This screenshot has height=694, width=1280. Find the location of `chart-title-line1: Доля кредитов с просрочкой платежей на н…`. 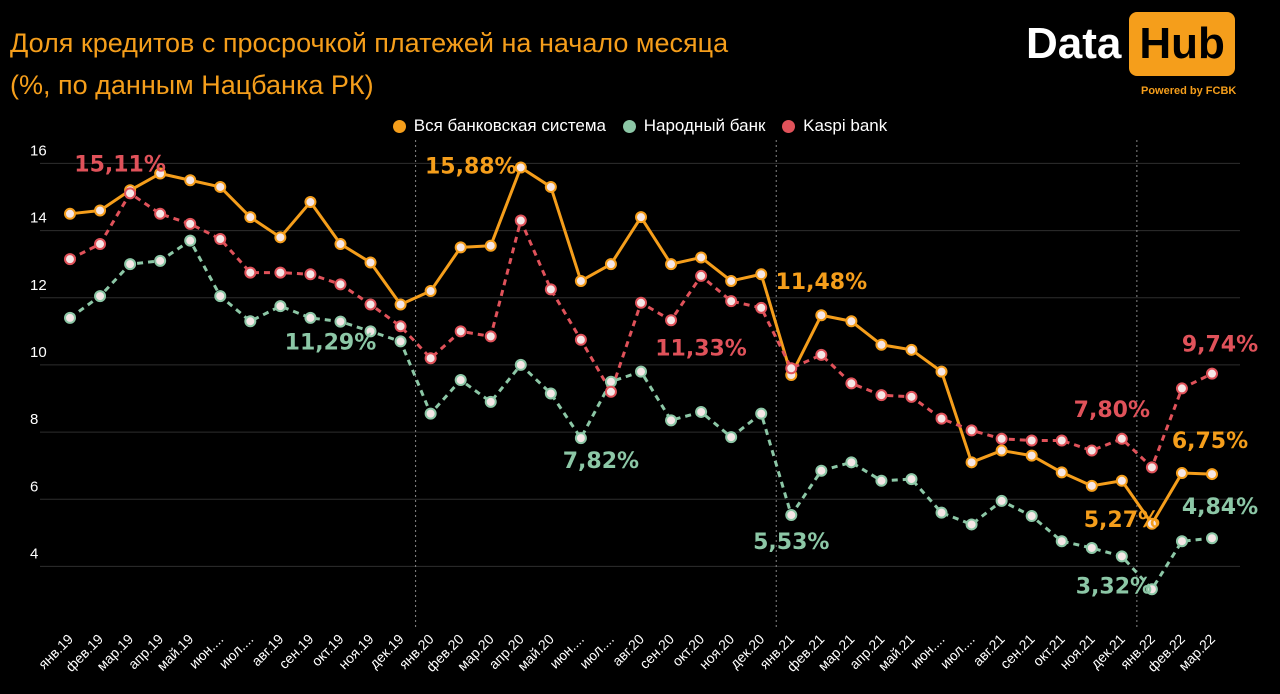

chart-title-line1: Доля кредитов с просрочкой платежей на н… is located at coordinates (369, 43).